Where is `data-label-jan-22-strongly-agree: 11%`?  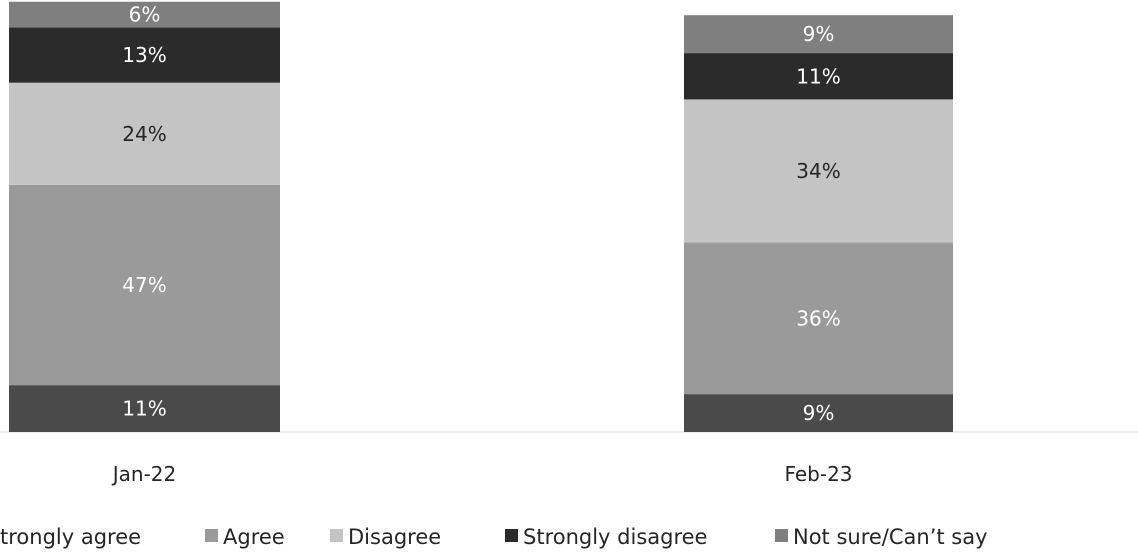 data-label-jan-22-strongly-agree: 11% is located at coordinates (144, 409).